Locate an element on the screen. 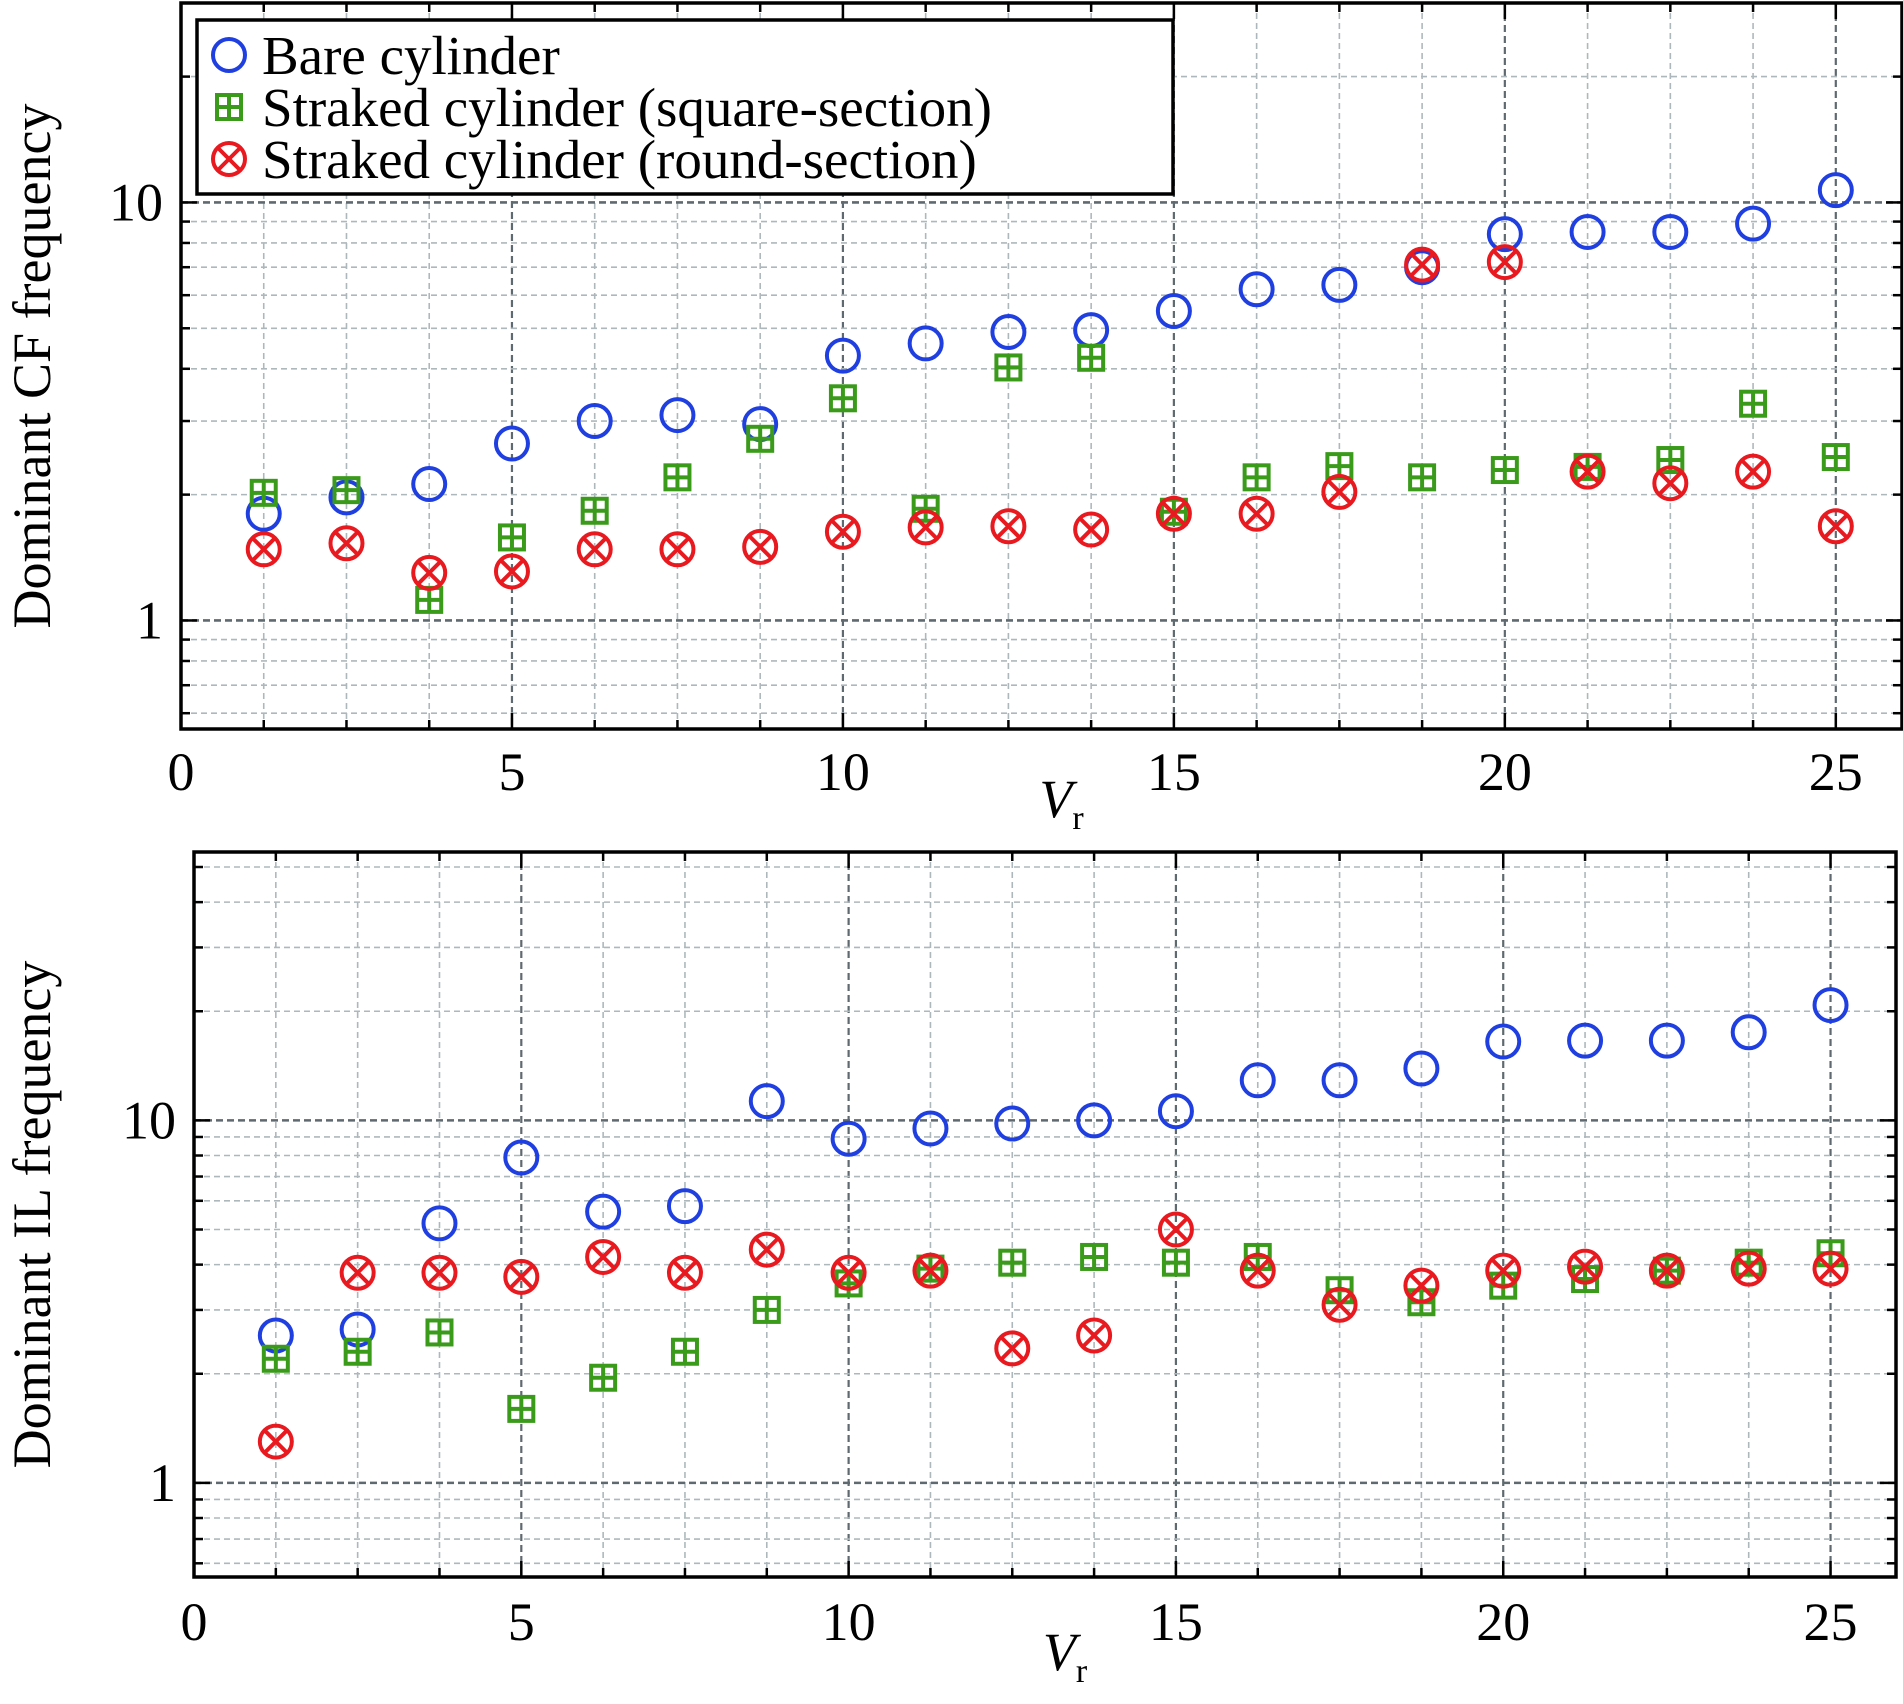  legend-label: Straked cylinder (round-section) is located at coordinates (619, 159).